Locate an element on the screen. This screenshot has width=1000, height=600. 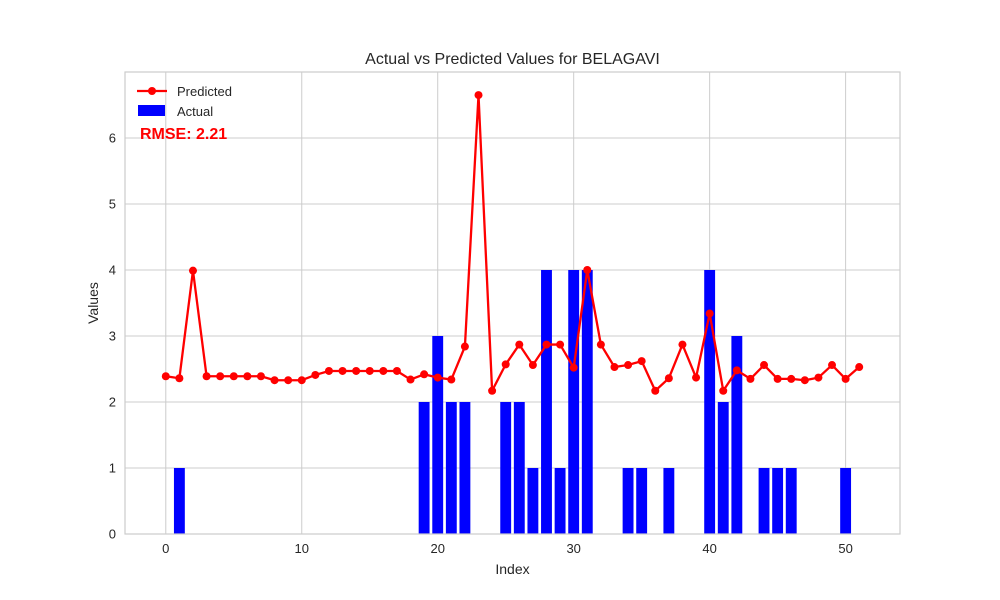
x-tick-label: 50 is located at coordinates (845, 548).